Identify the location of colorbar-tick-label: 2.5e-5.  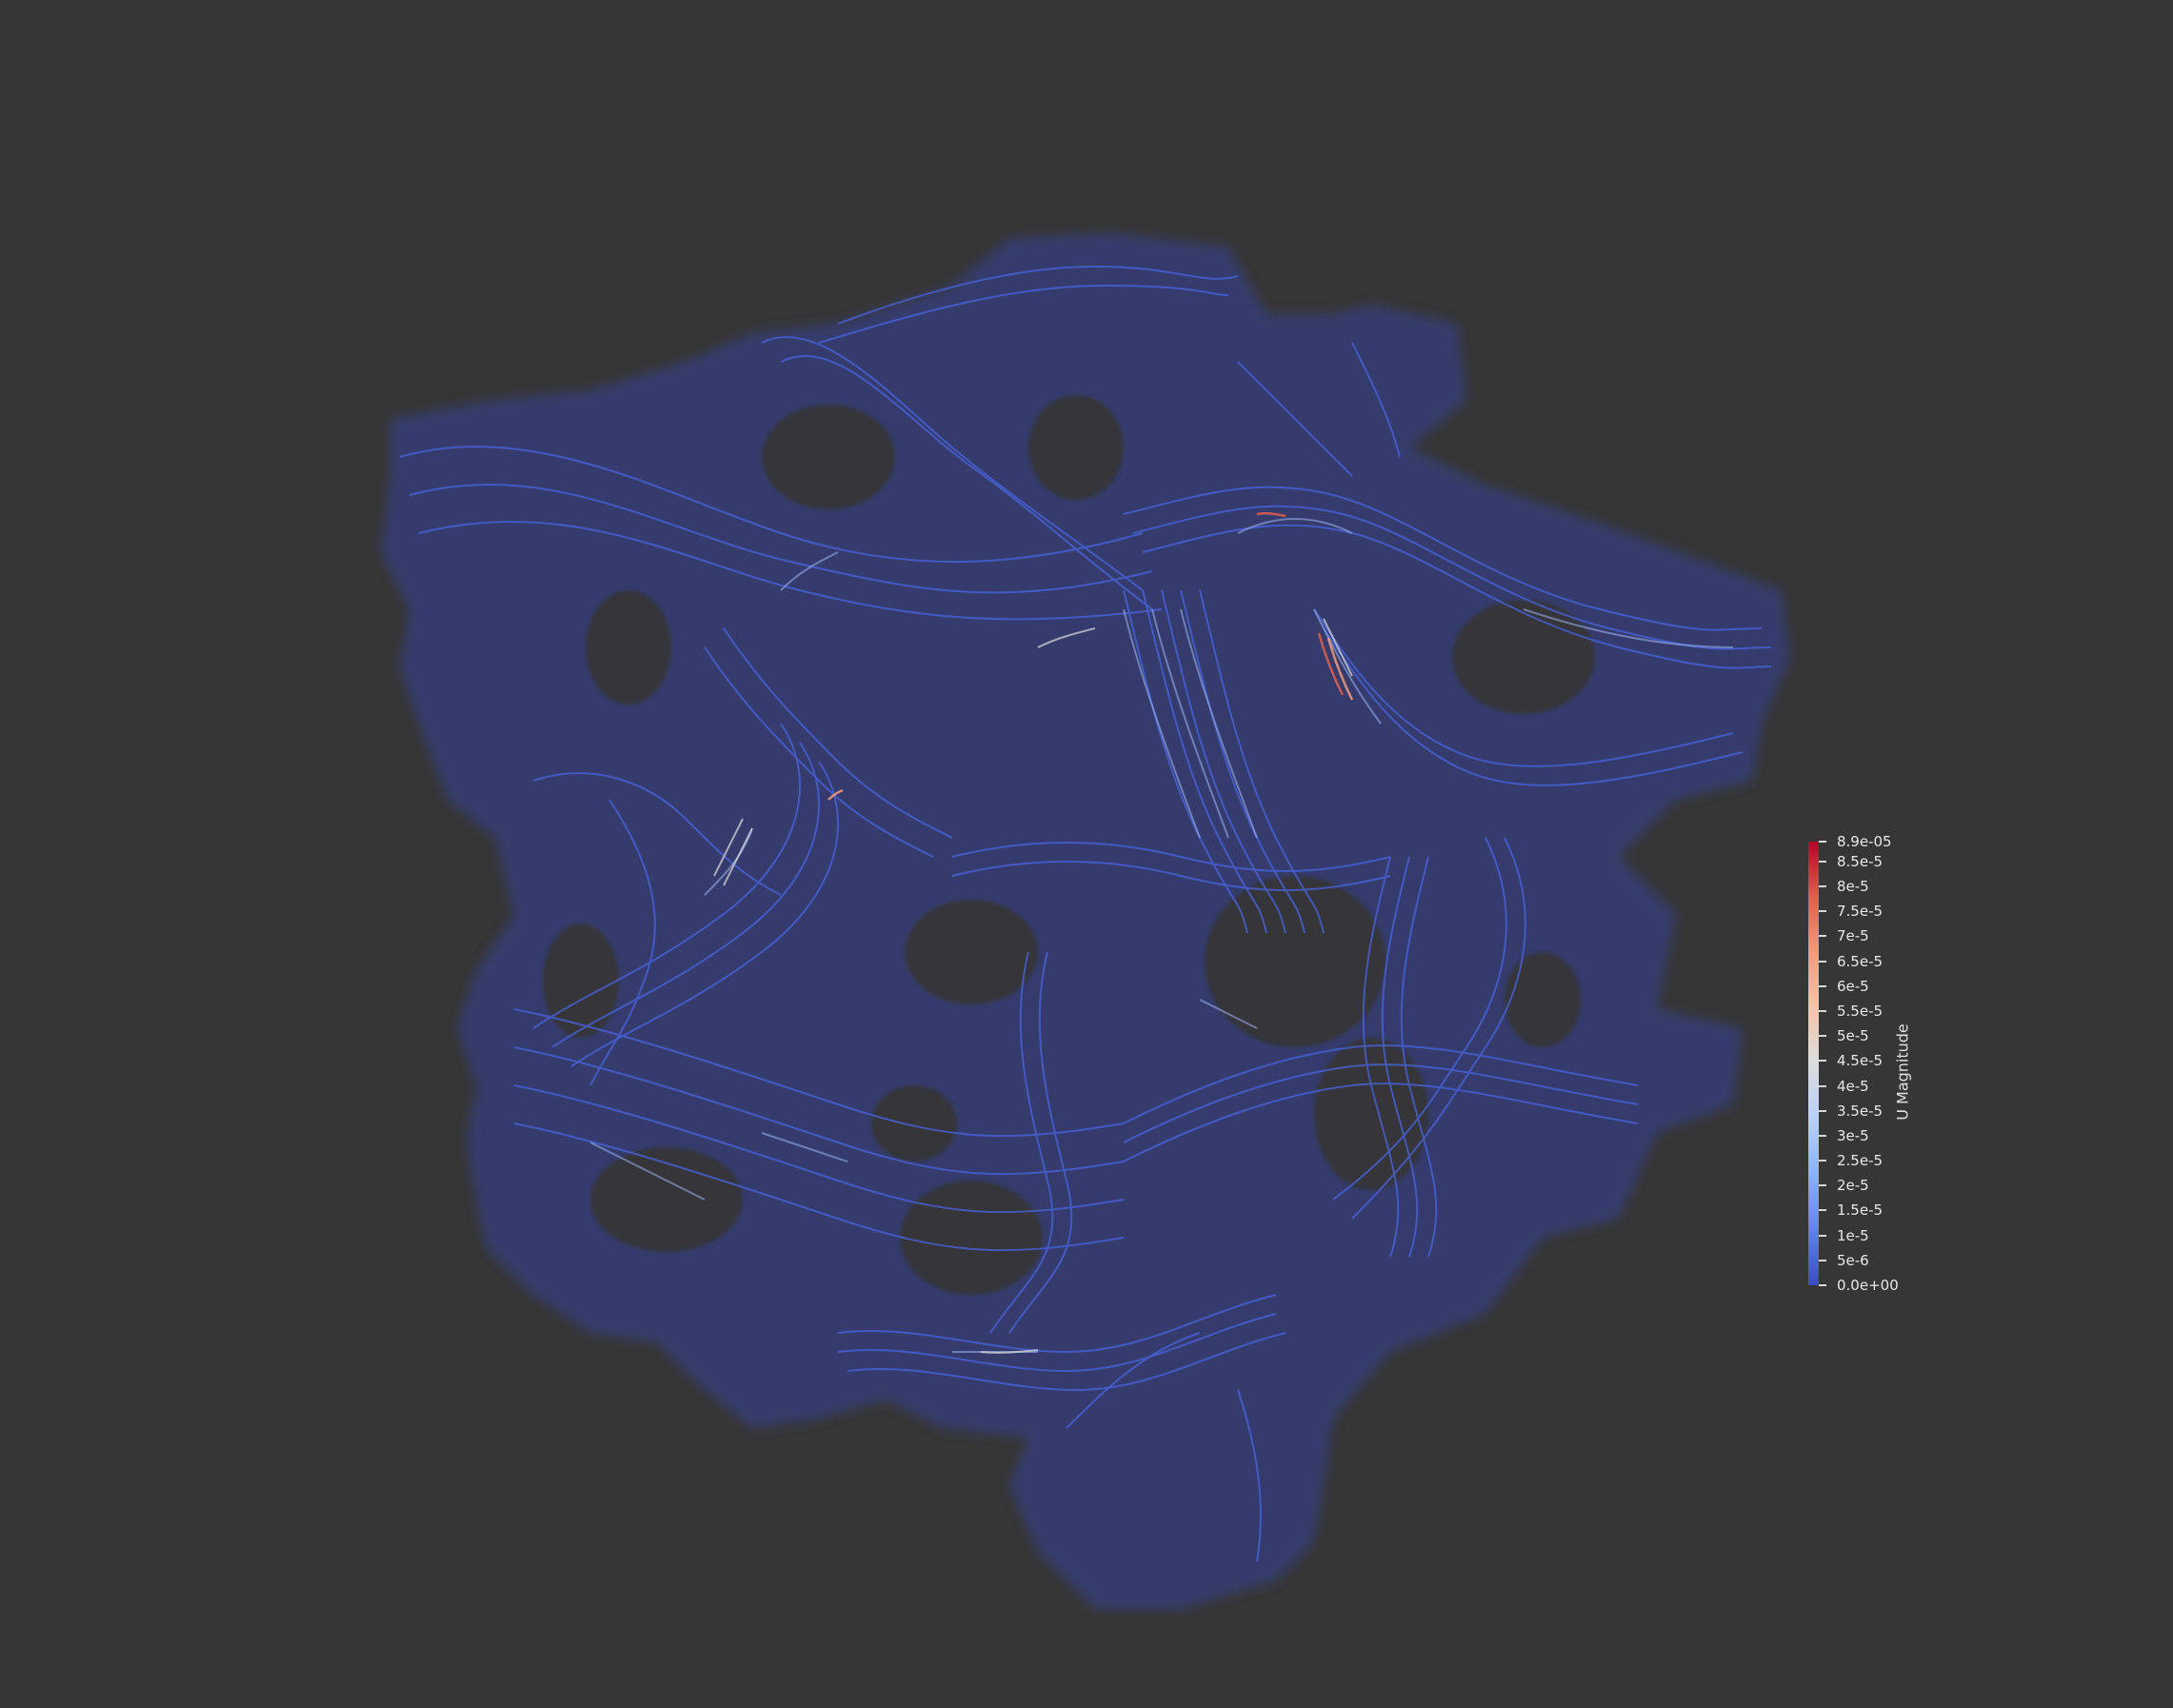
(1860, 1161).